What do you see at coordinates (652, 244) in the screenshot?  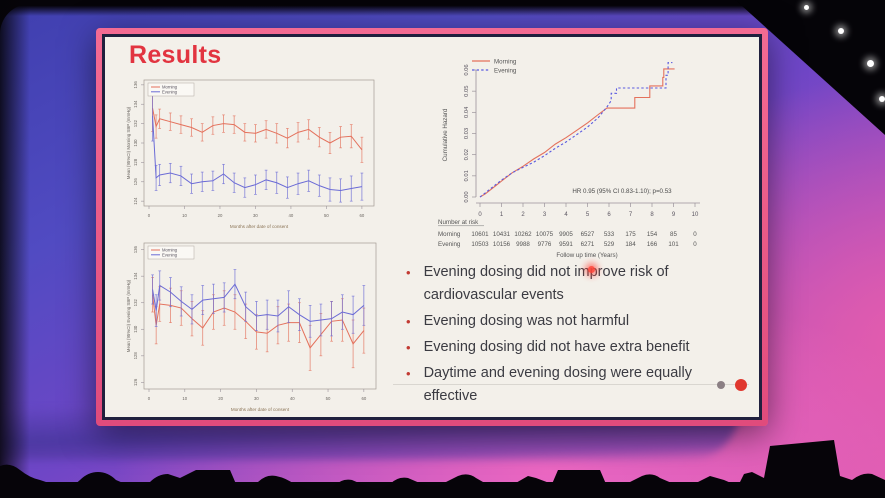 I see `svg-text: 166` at bounding box center [652, 244].